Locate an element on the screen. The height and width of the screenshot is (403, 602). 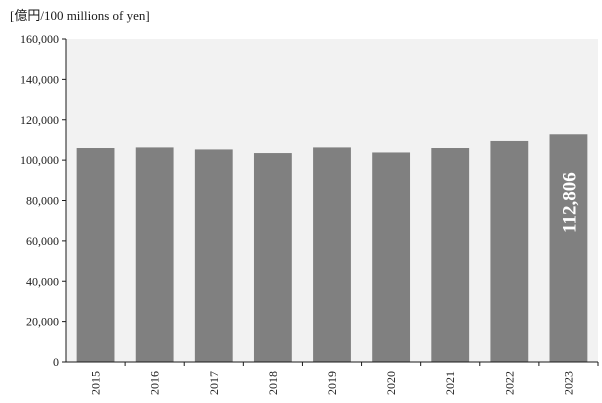
data-labels-group: 112,806 is located at coordinates (569, 202).